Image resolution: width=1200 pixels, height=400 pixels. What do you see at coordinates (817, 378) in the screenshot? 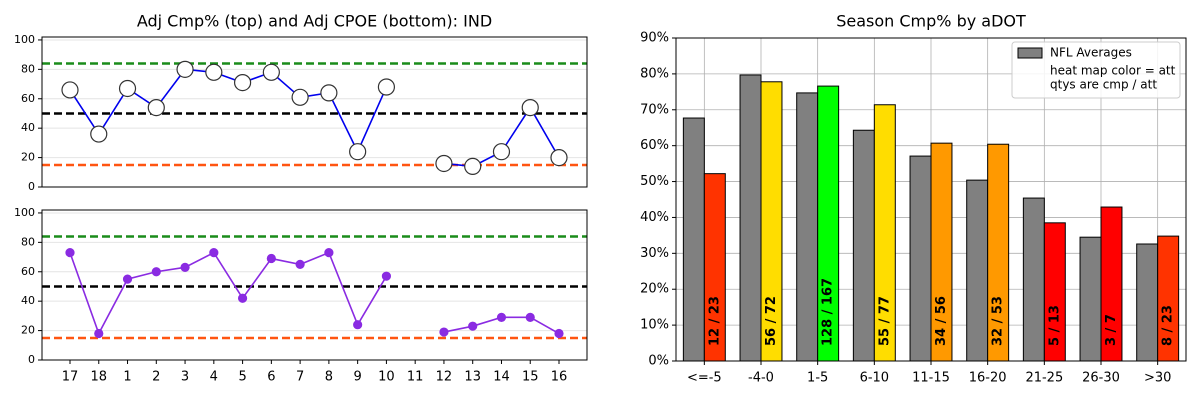
I see `x-tick-label: 1-5` at bounding box center [817, 378].